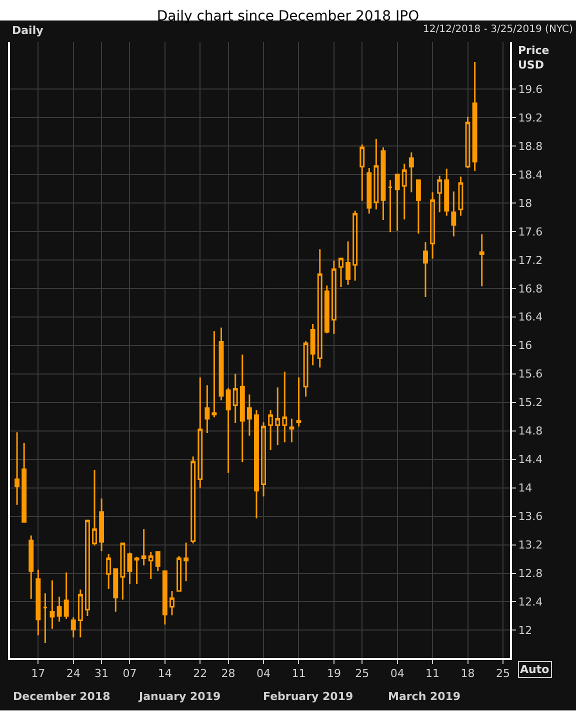 The image size is (576, 713). What do you see at coordinates (129, 673) in the screenshot?
I see `x-tick-label: 07` at bounding box center [129, 673].